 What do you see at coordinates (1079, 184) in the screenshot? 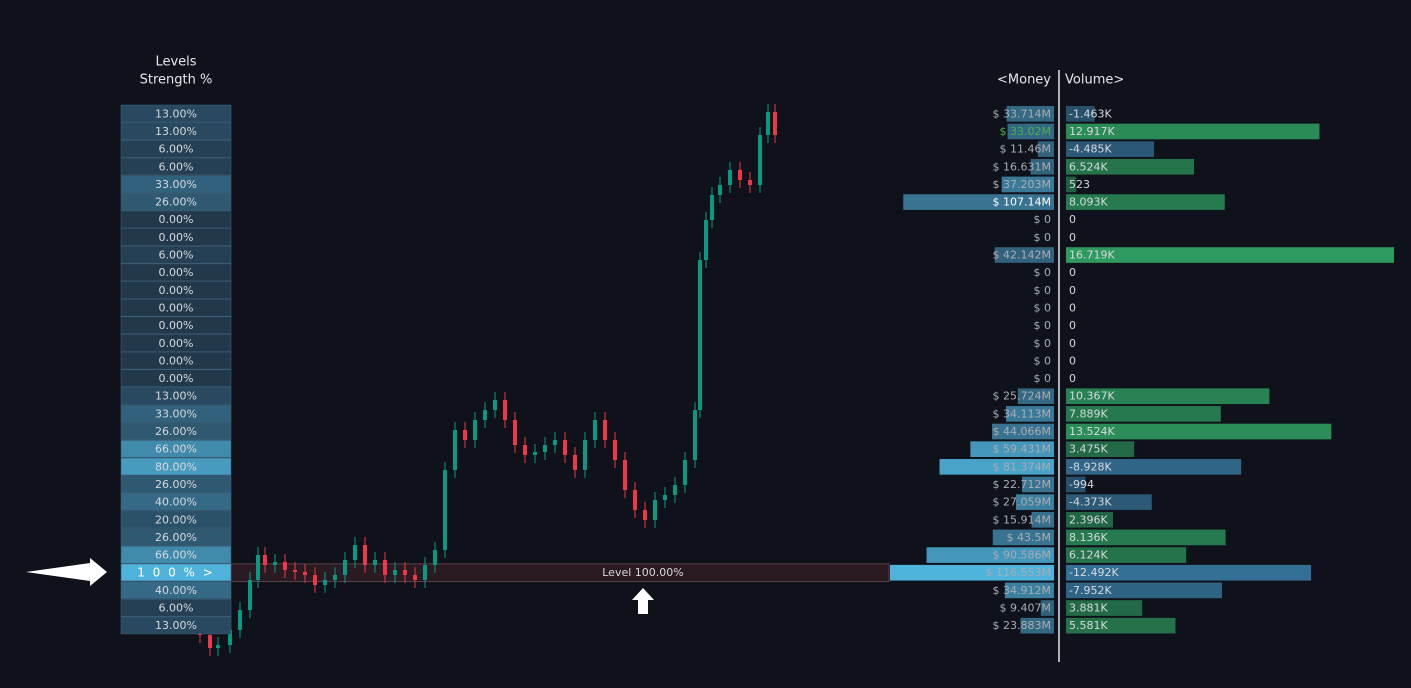
I see `volume-label: 523` at bounding box center [1079, 184].